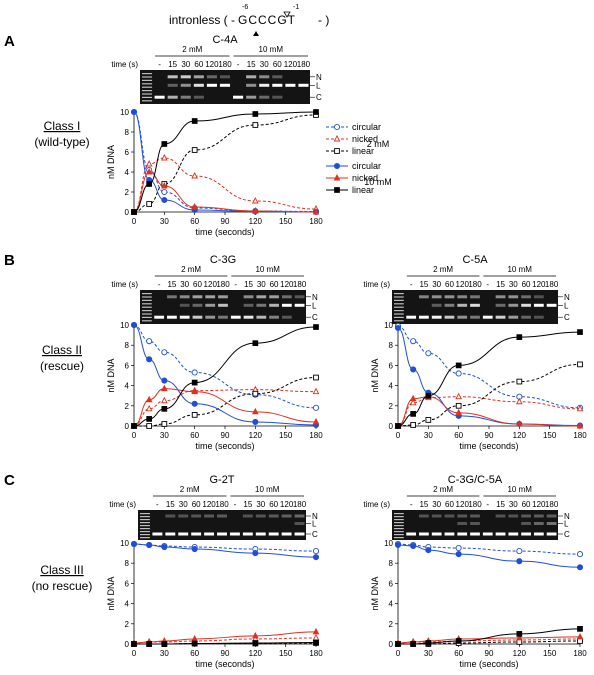  Describe the element at coordinates (9, 480) in the screenshot. I see `section-letter-c: C` at that location.